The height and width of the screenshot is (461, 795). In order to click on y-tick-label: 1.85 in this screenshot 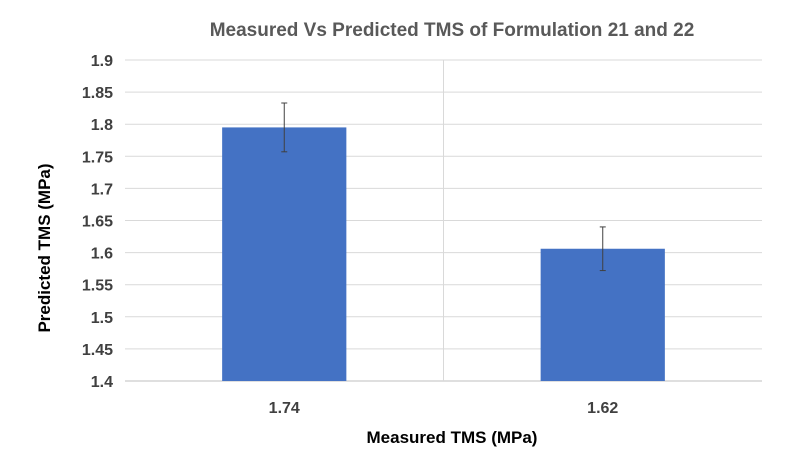, I will do `click(97, 93)`.